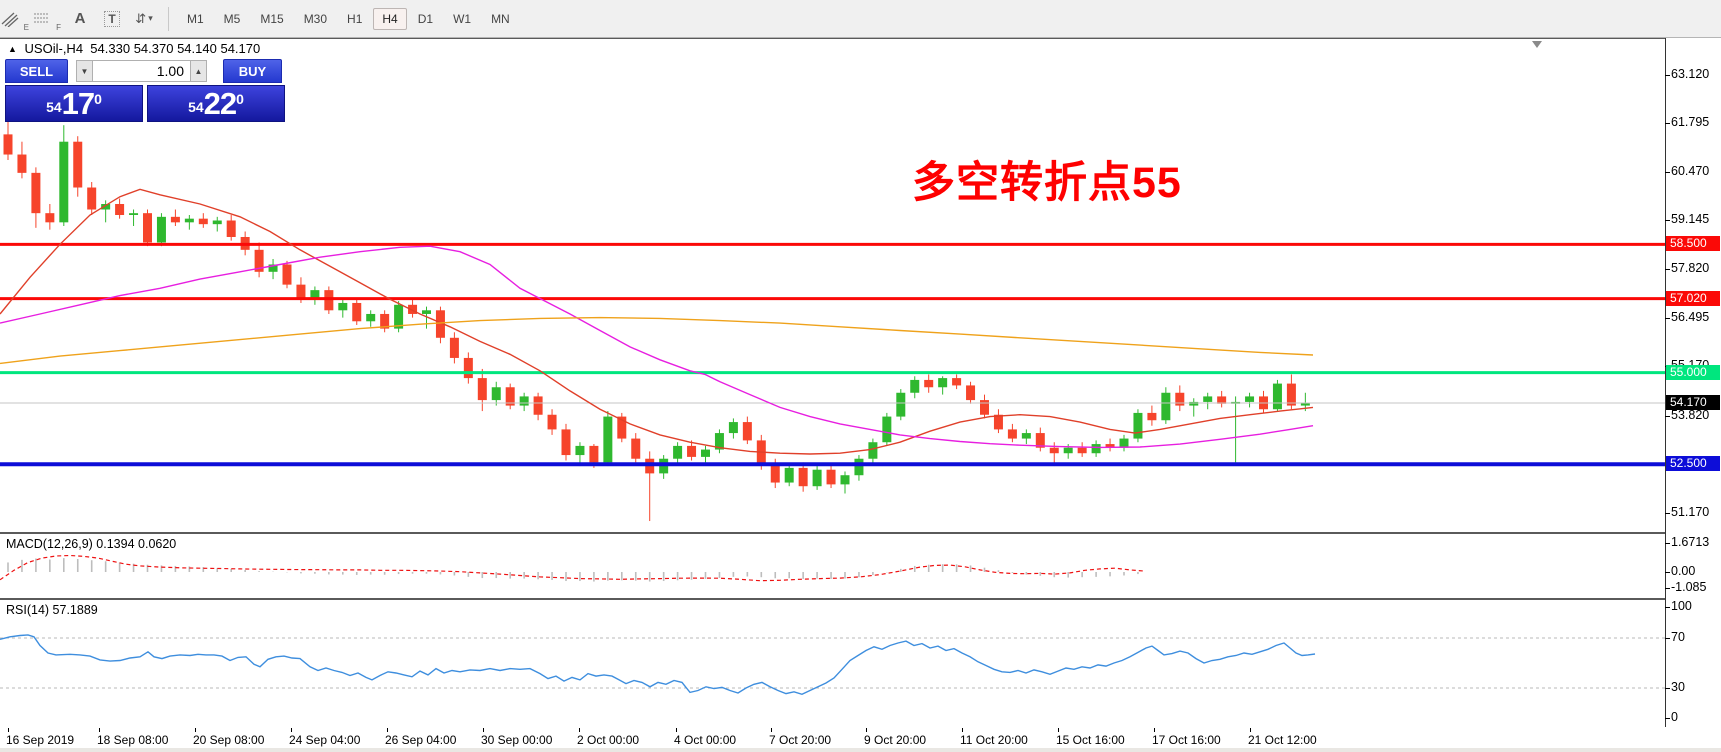 This screenshot has width=1721, height=752. Describe the element at coordinates (12, 49) in the screenshot. I see `collapse-arrow-icon: ▲` at that location.